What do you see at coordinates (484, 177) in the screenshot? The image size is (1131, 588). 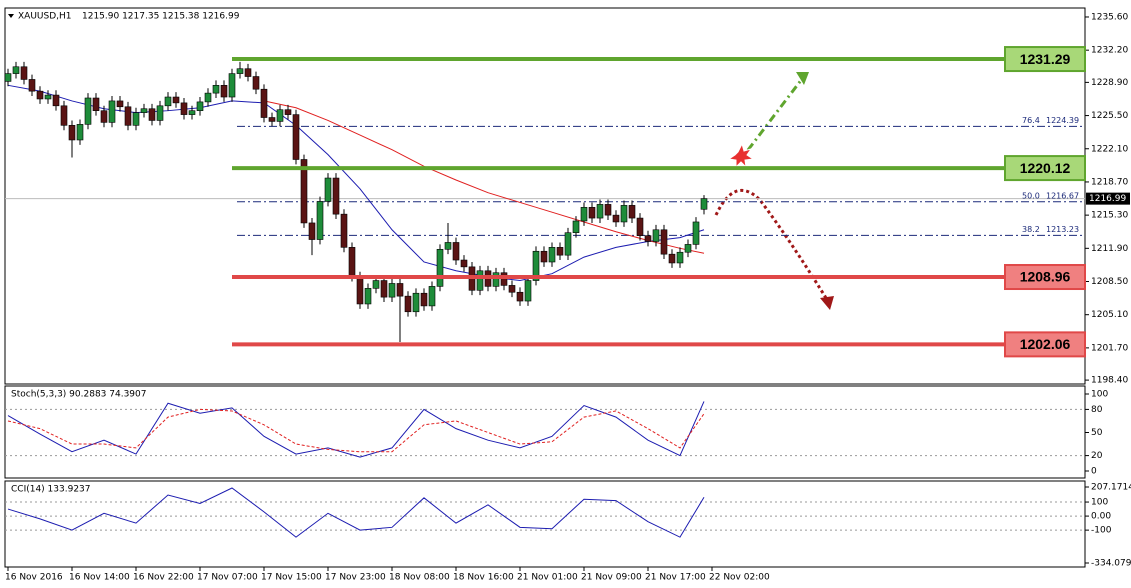 I see `moving-average` at bounding box center [484, 177].